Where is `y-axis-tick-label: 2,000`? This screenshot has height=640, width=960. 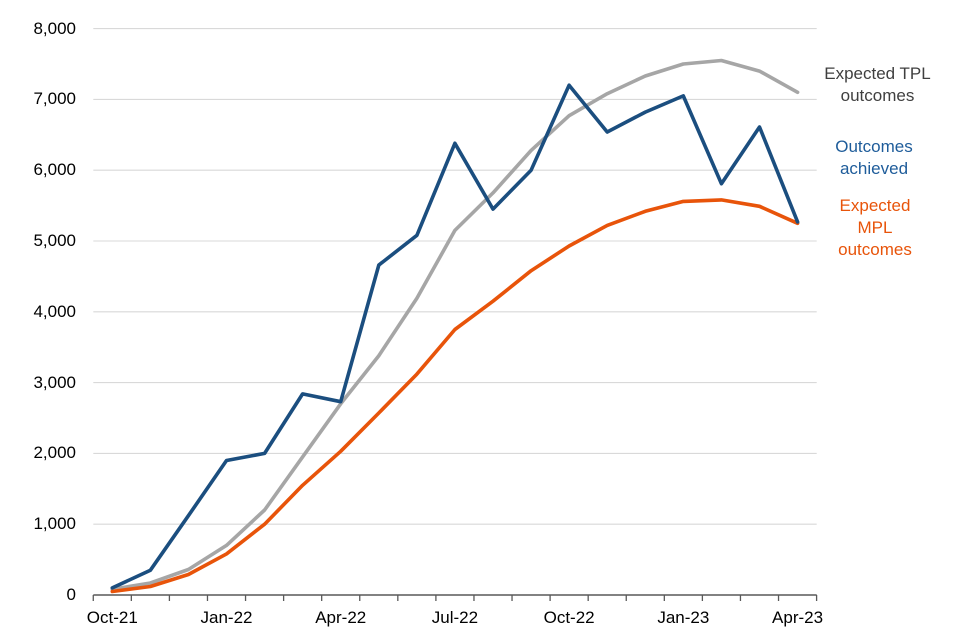
y-axis-tick-label: 2,000 is located at coordinates (54, 453).